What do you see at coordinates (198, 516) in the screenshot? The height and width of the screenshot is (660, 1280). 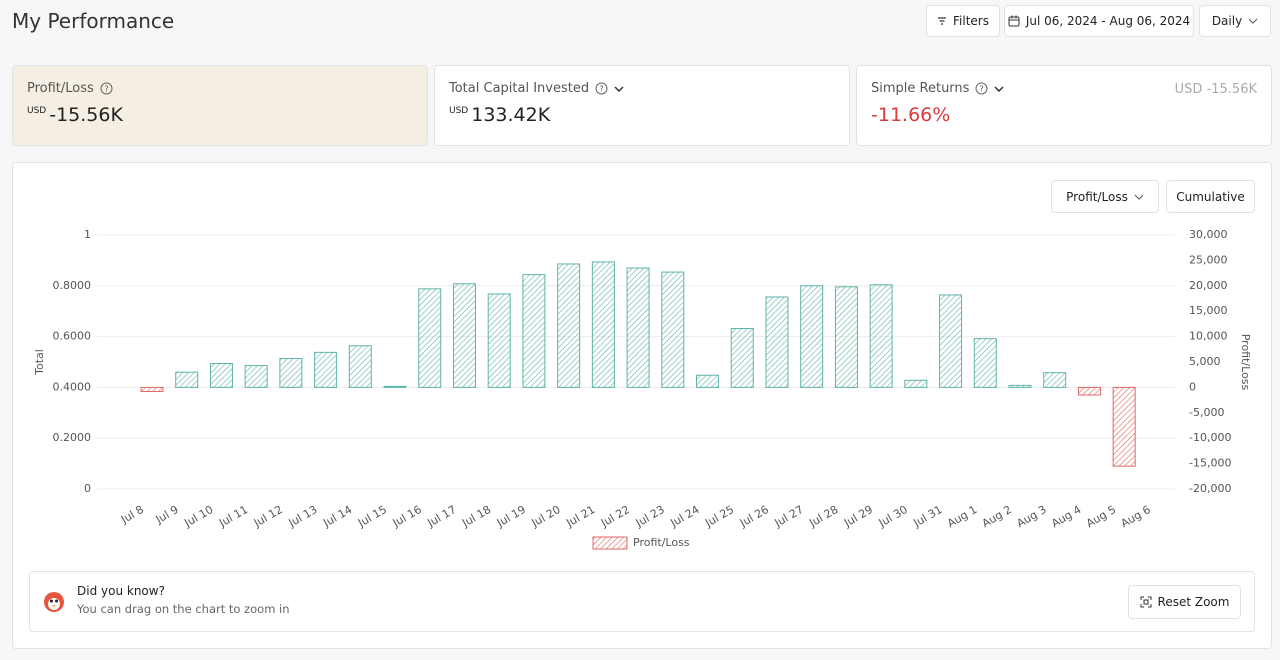 I see `x-tick-label: Jul 10` at bounding box center [198, 516].